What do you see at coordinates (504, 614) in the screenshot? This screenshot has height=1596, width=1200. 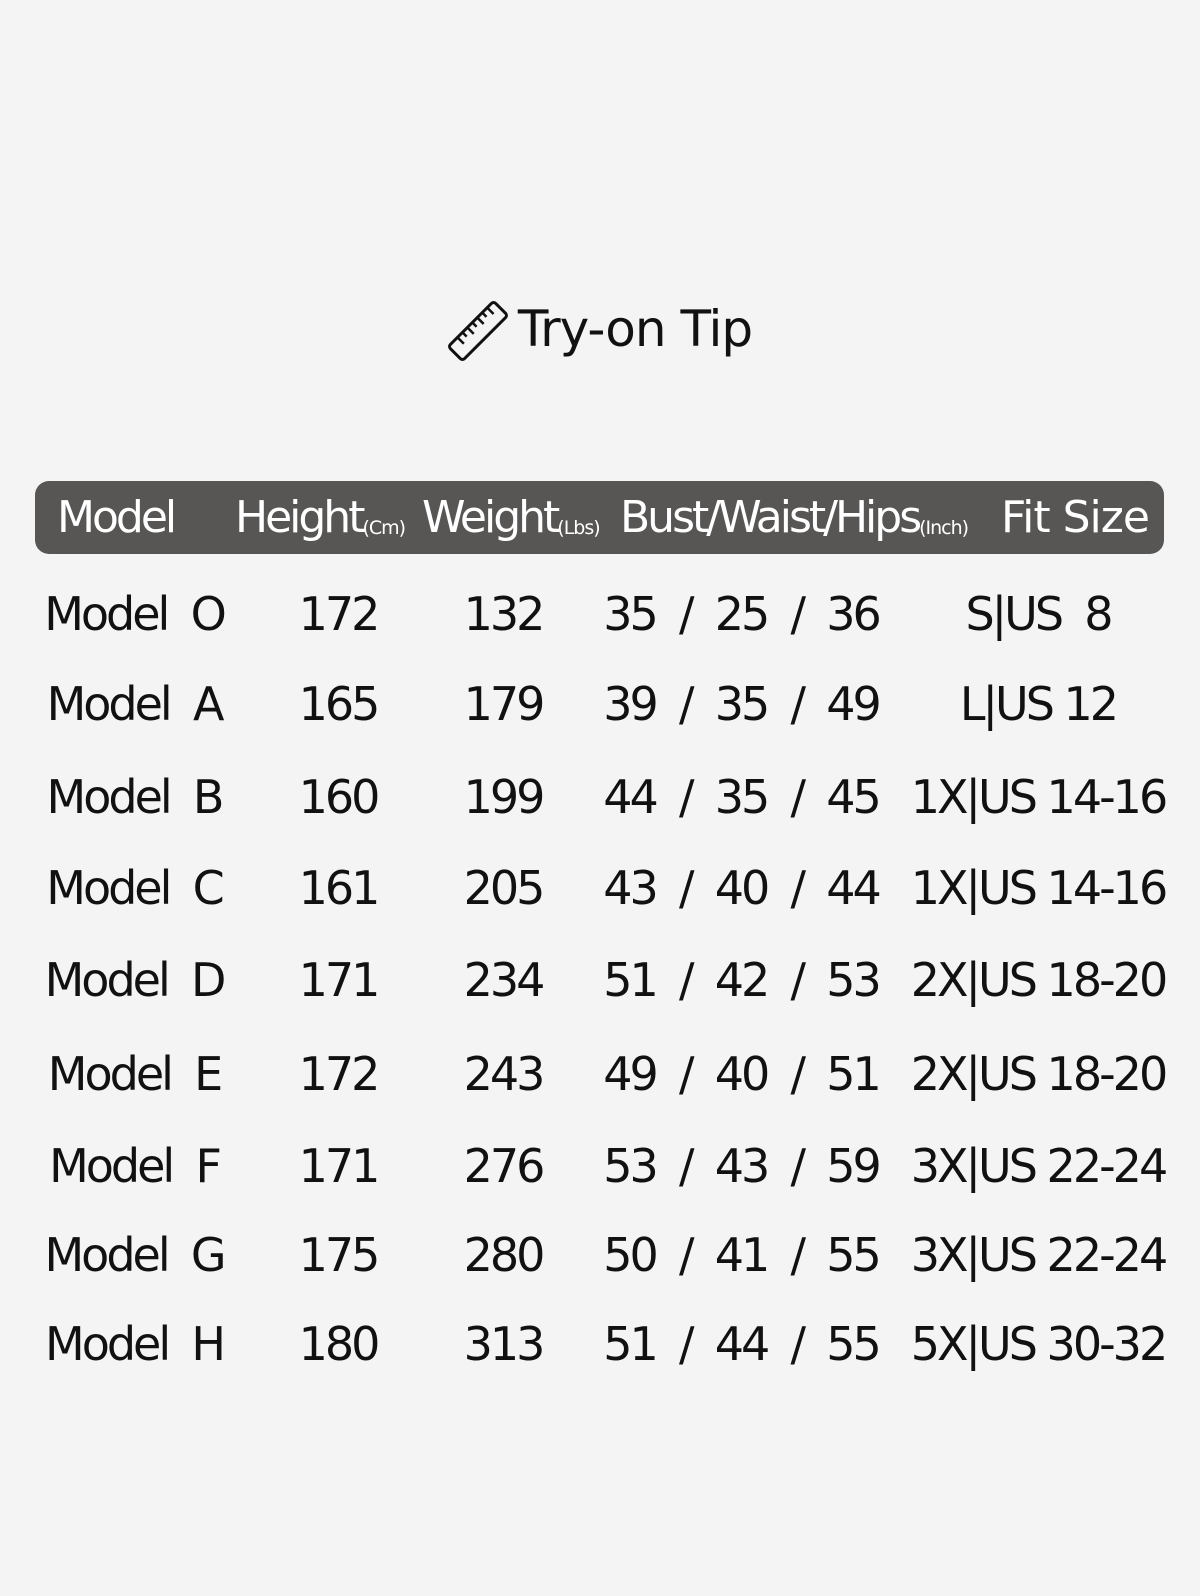 I see `cell-weight: 132` at bounding box center [504, 614].